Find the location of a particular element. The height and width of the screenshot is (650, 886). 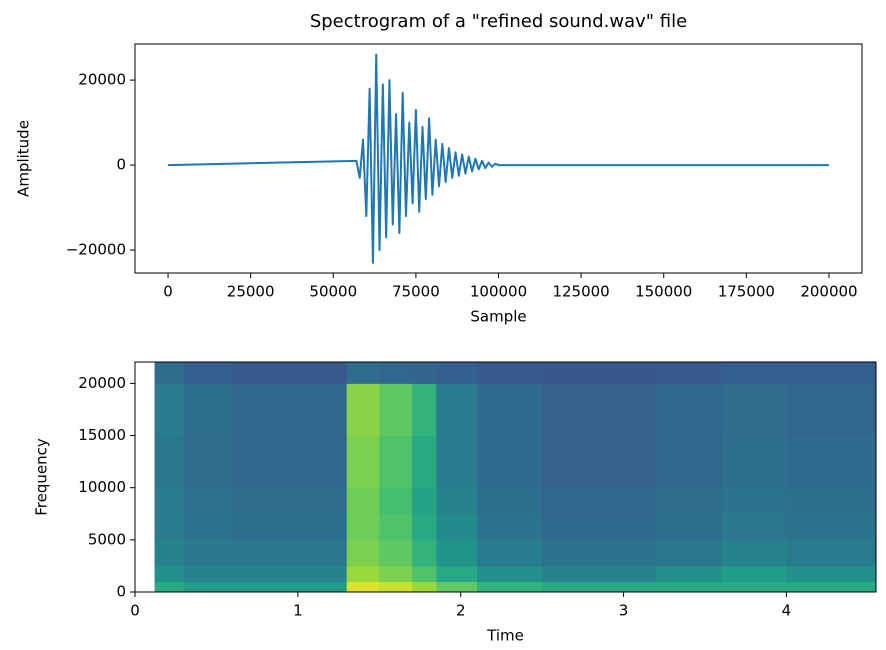

x-axis-label: Sample is located at coordinates (498, 317).